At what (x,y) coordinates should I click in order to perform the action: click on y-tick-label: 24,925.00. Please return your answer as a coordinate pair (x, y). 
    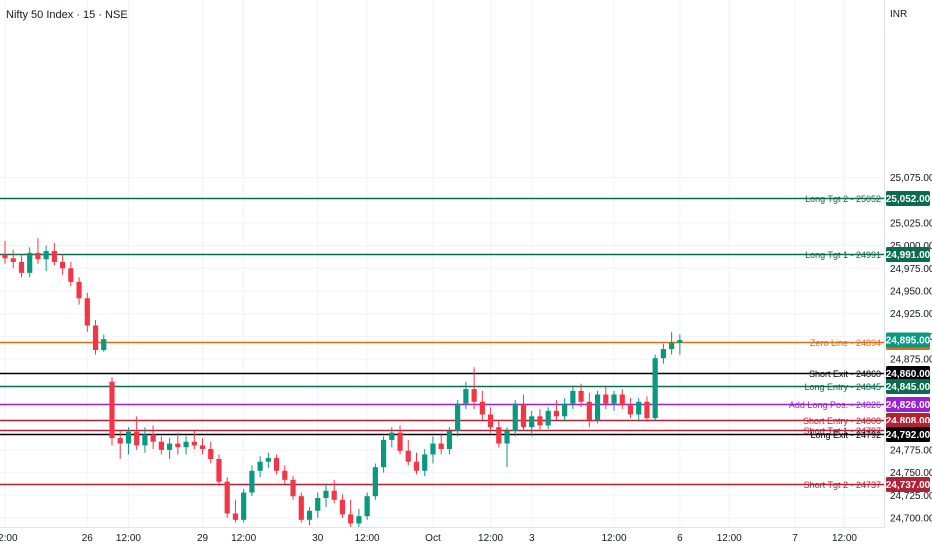
    Looking at the image, I should click on (911, 314).